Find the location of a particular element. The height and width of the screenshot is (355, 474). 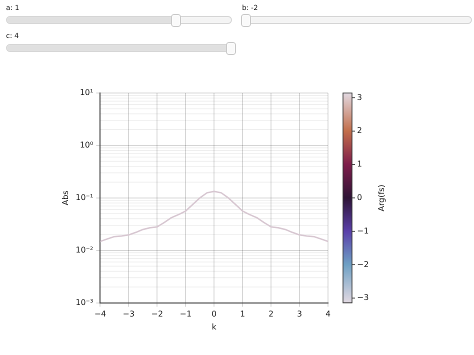

color-bar-label: −1 is located at coordinates (363, 231).